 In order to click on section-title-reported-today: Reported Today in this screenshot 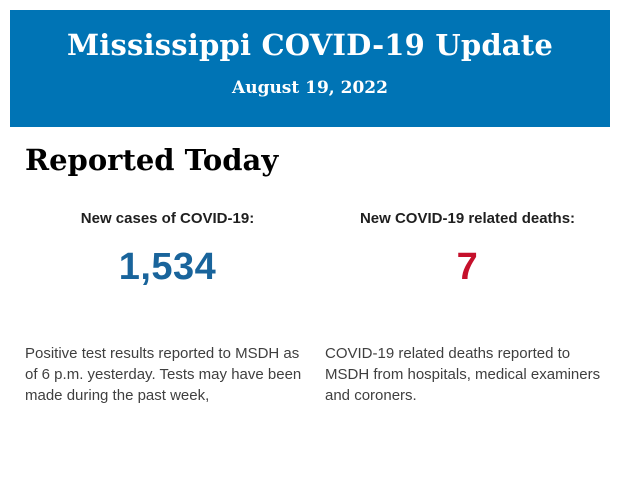, I will do `click(152, 160)`.